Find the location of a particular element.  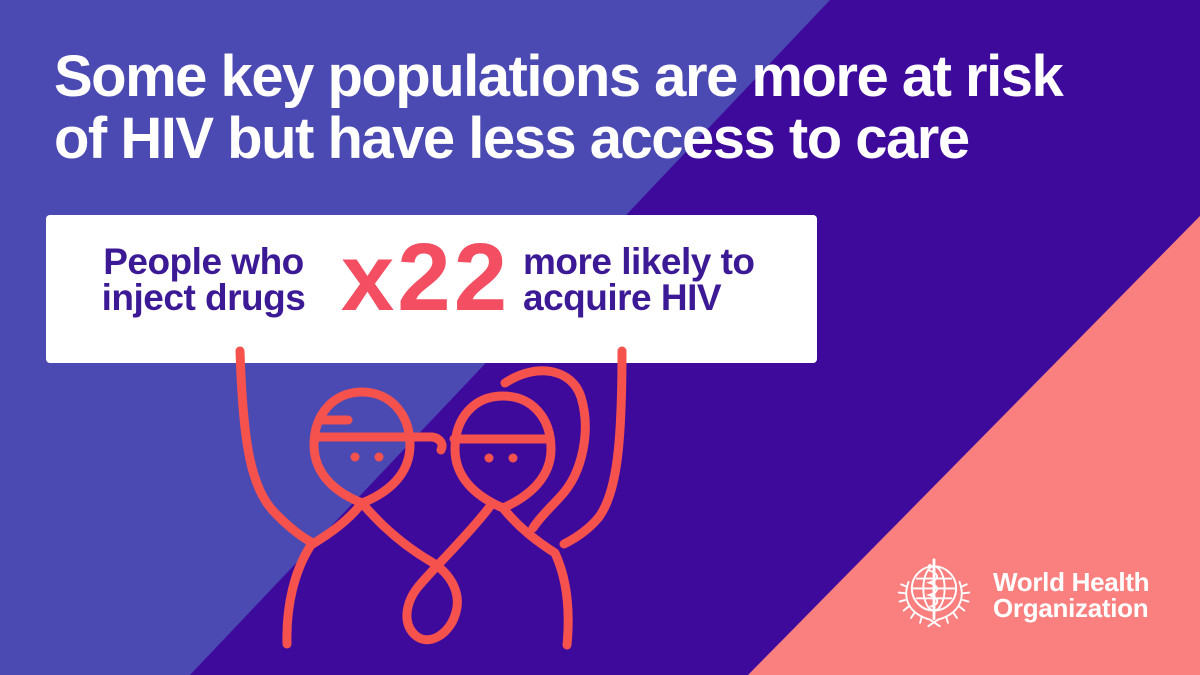

population-label: People who inject drugs is located at coordinates (203, 279).